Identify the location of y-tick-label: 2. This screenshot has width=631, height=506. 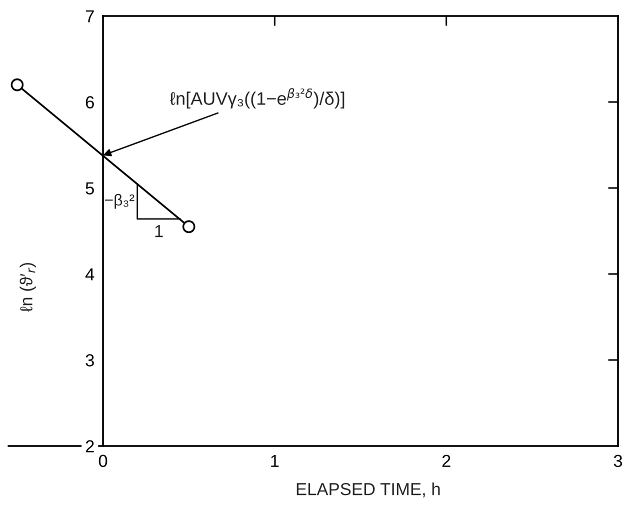
(90, 446).